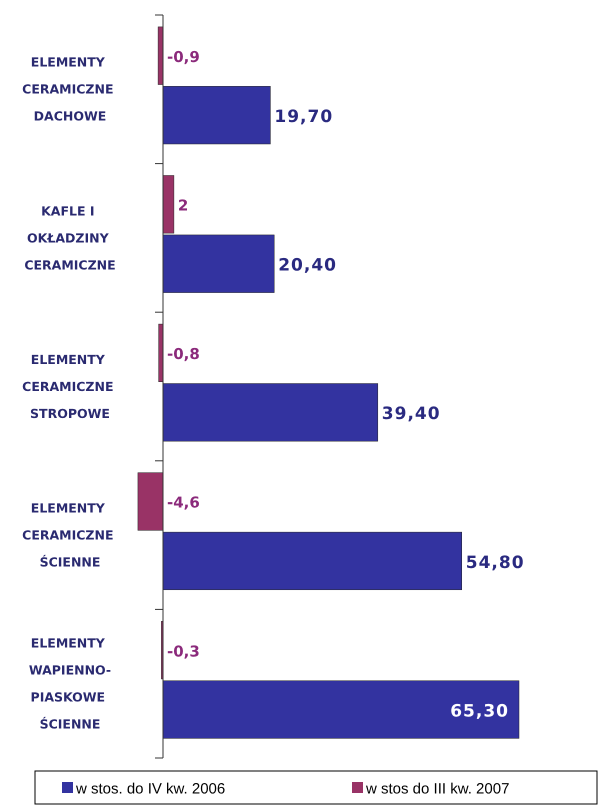 This screenshot has width=598, height=805. Describe the element at coordinates (183, 651) in the screenshot. I see `data-label: -0,3` at that location.